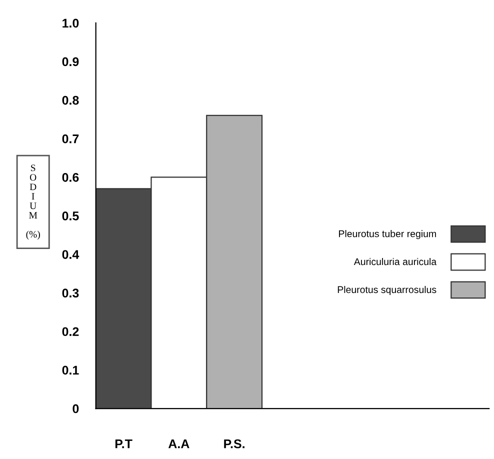 This screenshot has width=494, height=459. Describe the element at coordinates (33, 202) in the screenshot. I see `text: SODIUM (%)` at that location.